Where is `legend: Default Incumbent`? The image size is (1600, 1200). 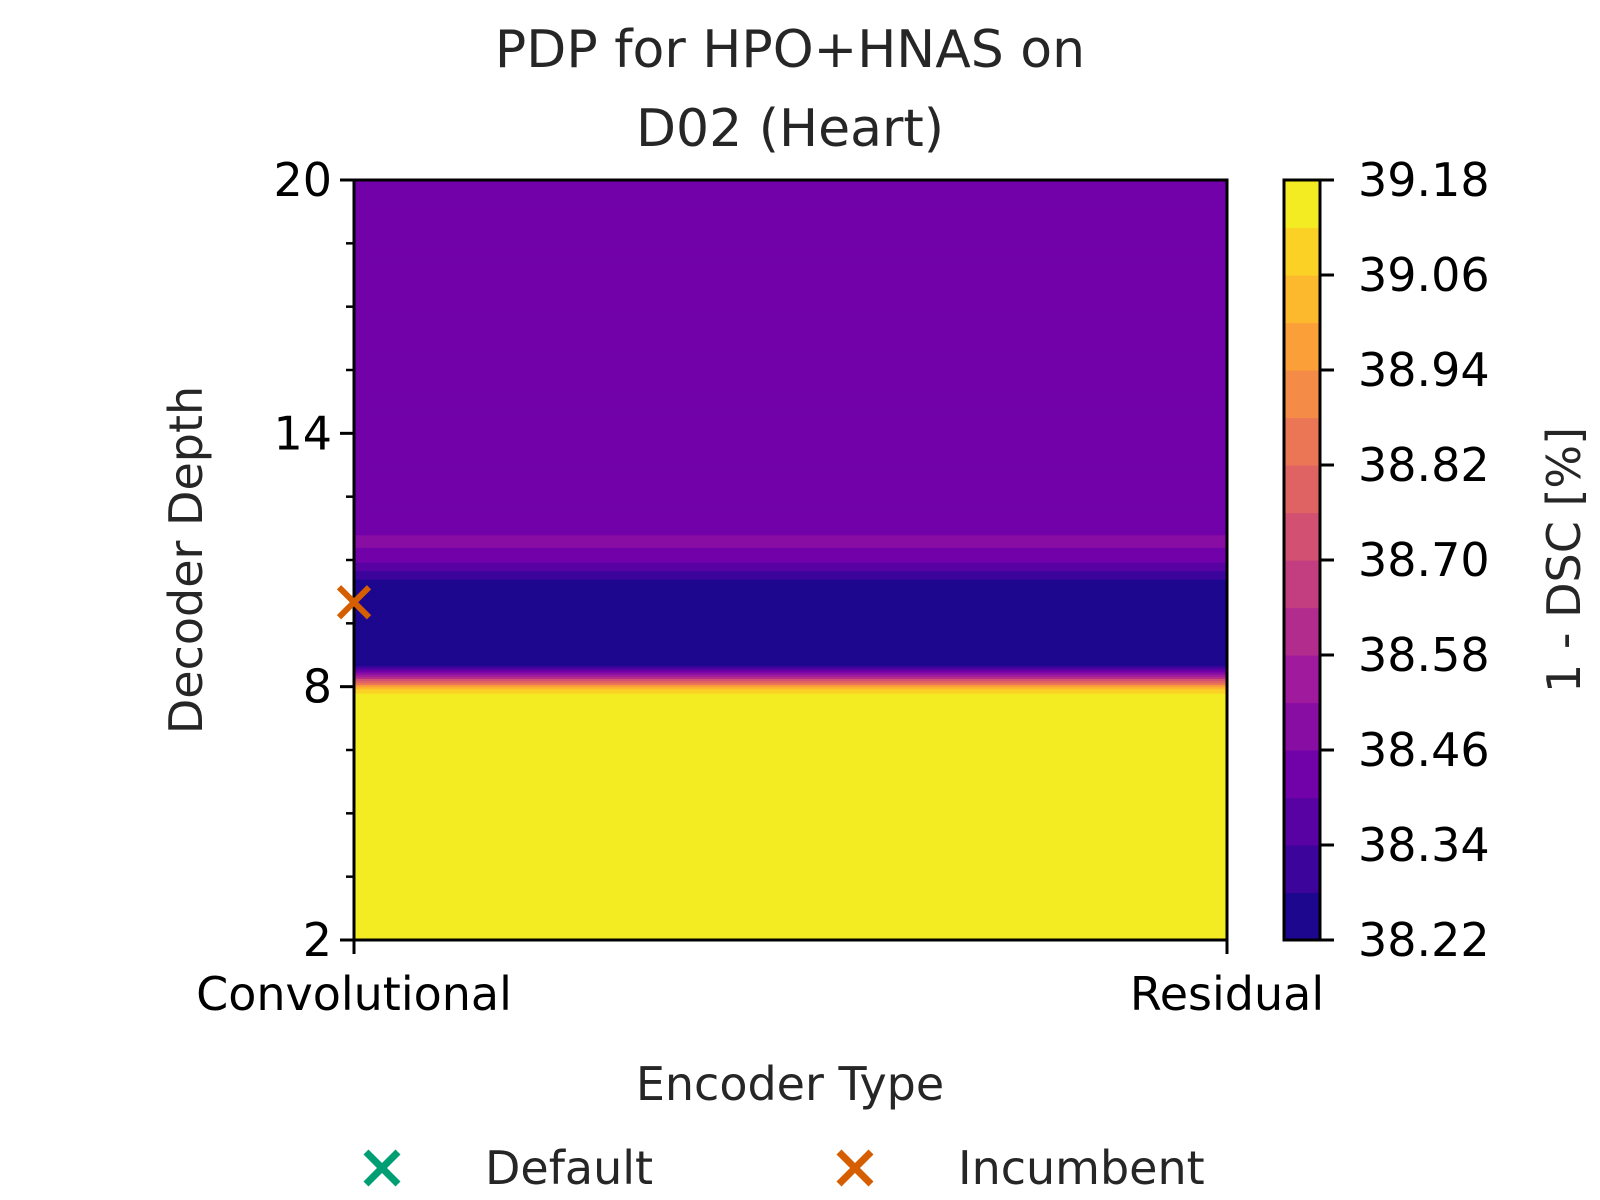
legend: Default Incumbent is located at coordinates (784, 1168).